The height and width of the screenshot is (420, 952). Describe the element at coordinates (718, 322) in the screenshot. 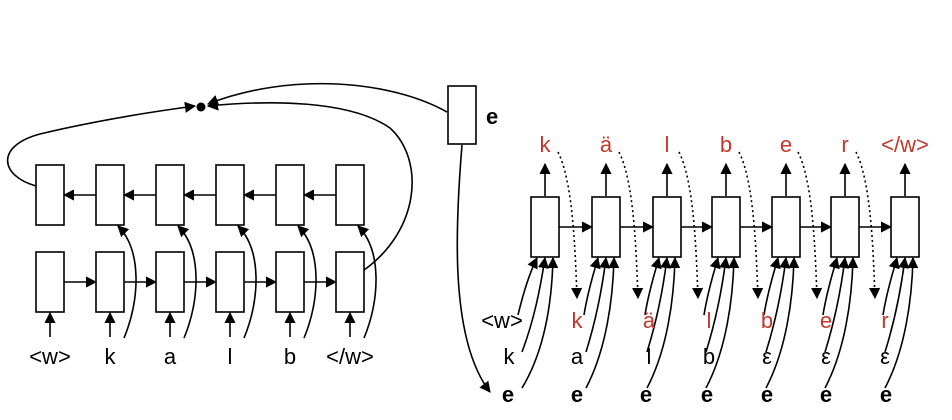

I see `decoder-input-curves` at that location.